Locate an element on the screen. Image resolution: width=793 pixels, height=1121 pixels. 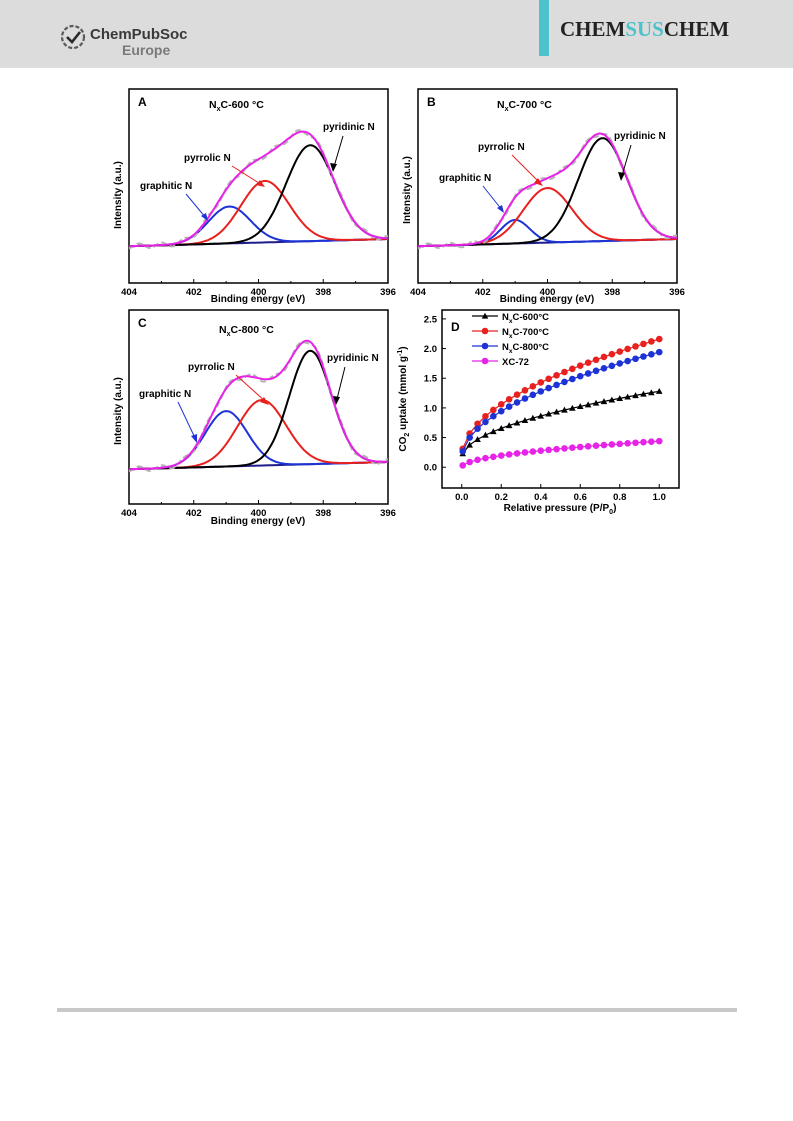
panel-title: NxC-800 °C is located at coordinates (246, 331).